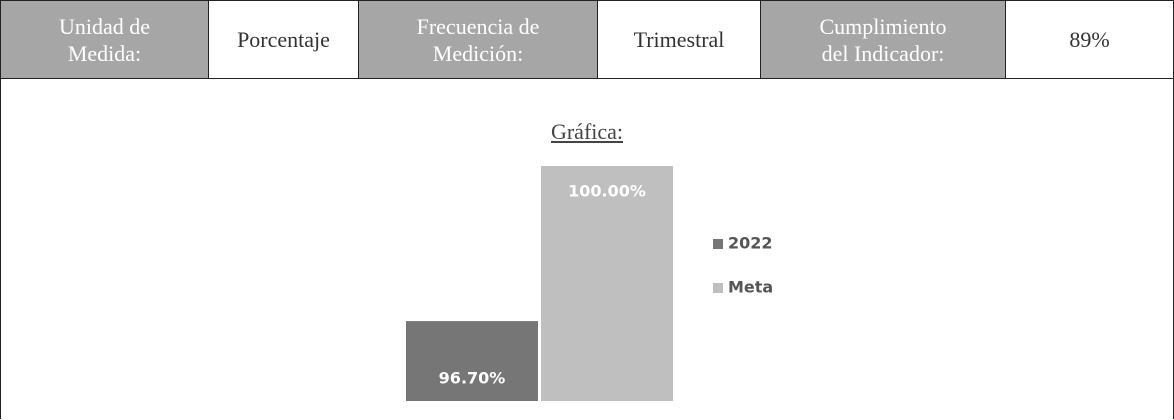  What do you see at coordinates (284, 39) in the screenshot?
I see `header-cell: Porcentaje` at bounding box center [284, 39].